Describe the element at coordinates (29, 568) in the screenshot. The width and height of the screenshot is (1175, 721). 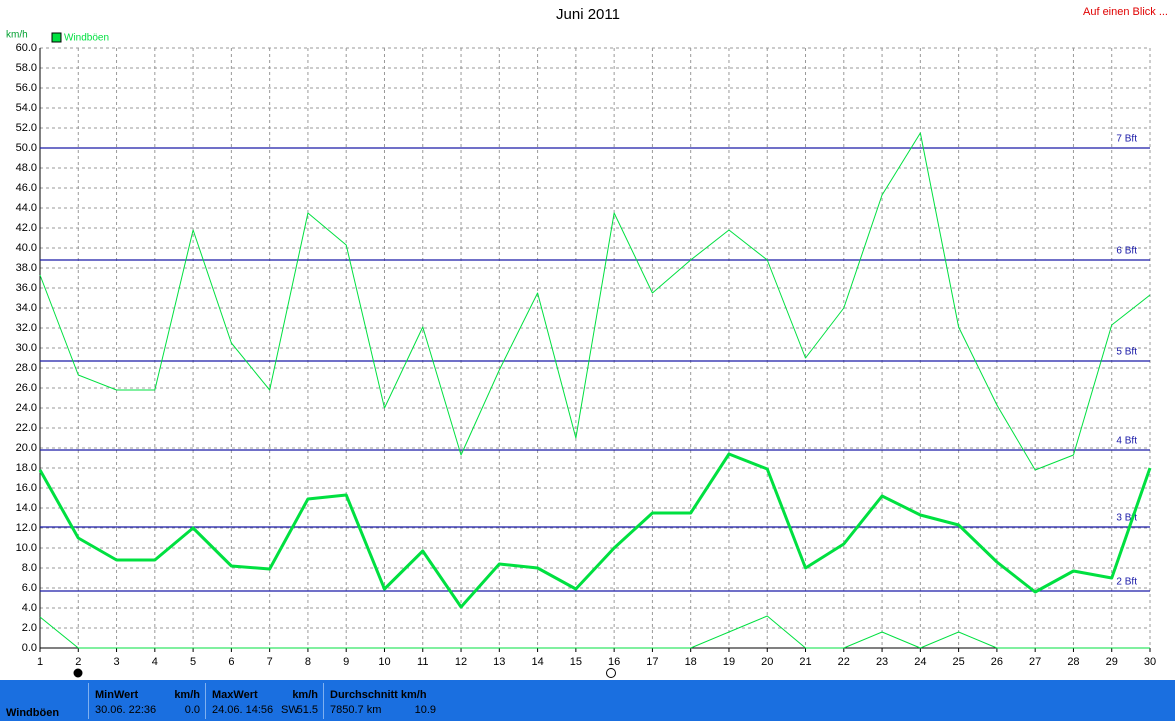
I see `y-tick-label: 8.0` at that location.